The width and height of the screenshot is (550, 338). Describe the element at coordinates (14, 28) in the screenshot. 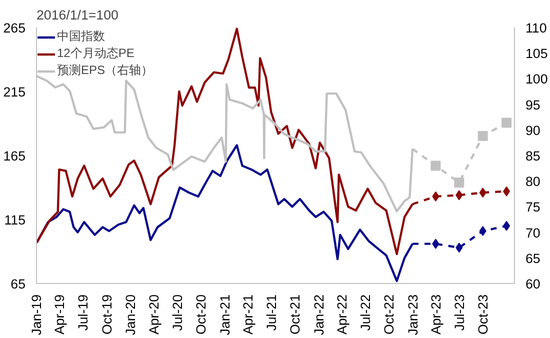

I see `y-tick-label: 265` at that location.